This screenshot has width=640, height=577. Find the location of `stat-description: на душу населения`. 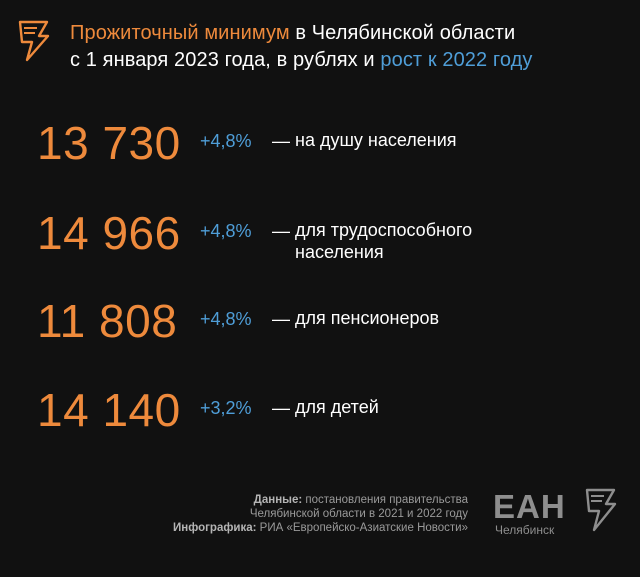

stat-description: на душу населения is located at coordinates (376, 140).